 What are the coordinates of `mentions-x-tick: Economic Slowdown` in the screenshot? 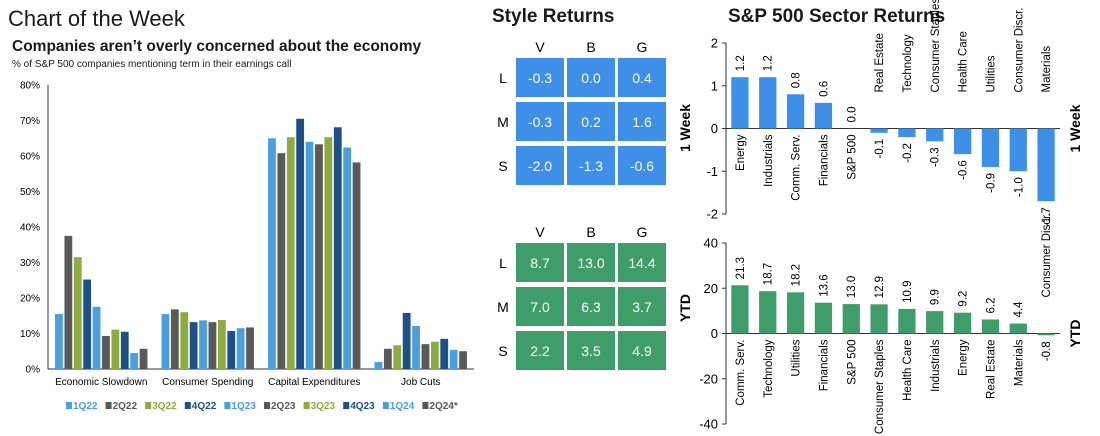 It's located at (101, 382).